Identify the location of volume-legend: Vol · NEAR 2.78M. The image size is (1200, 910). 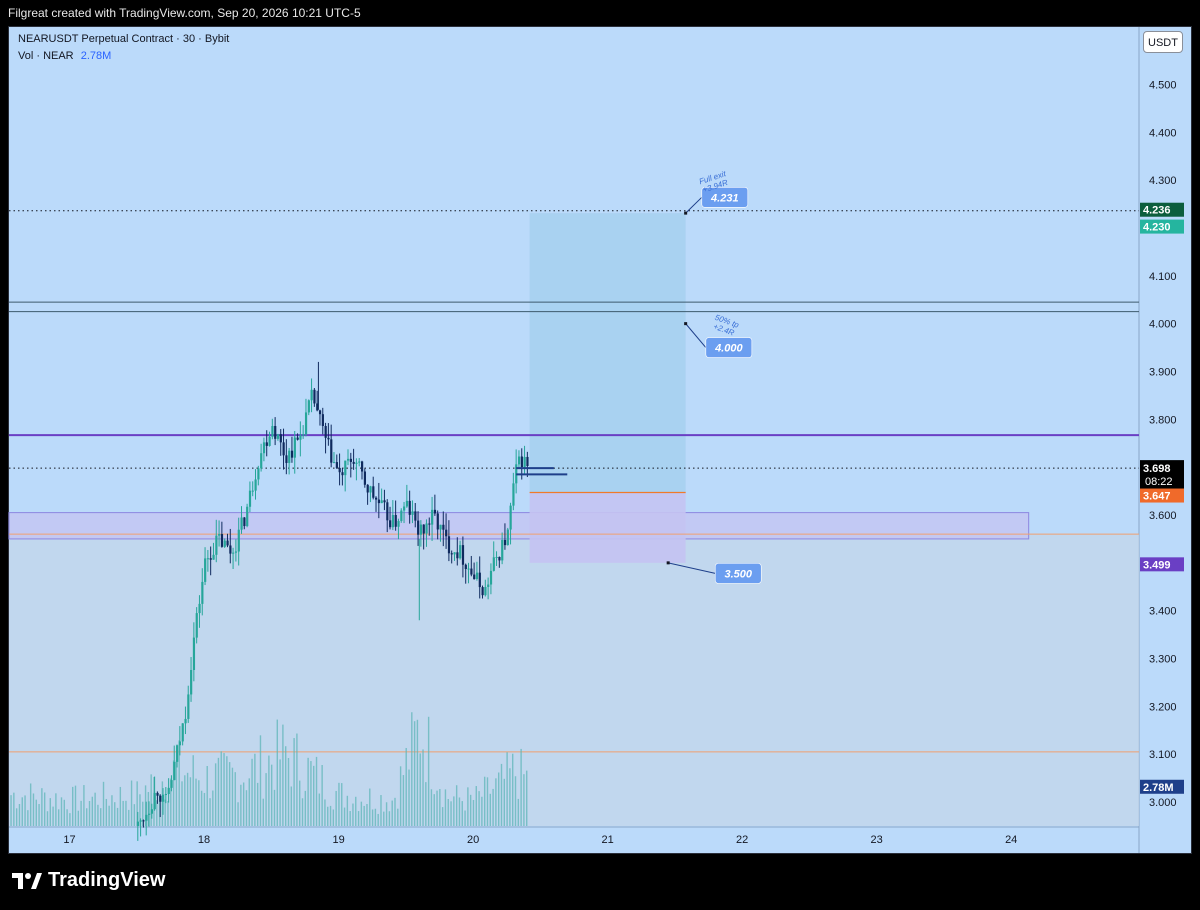
(64, 56).